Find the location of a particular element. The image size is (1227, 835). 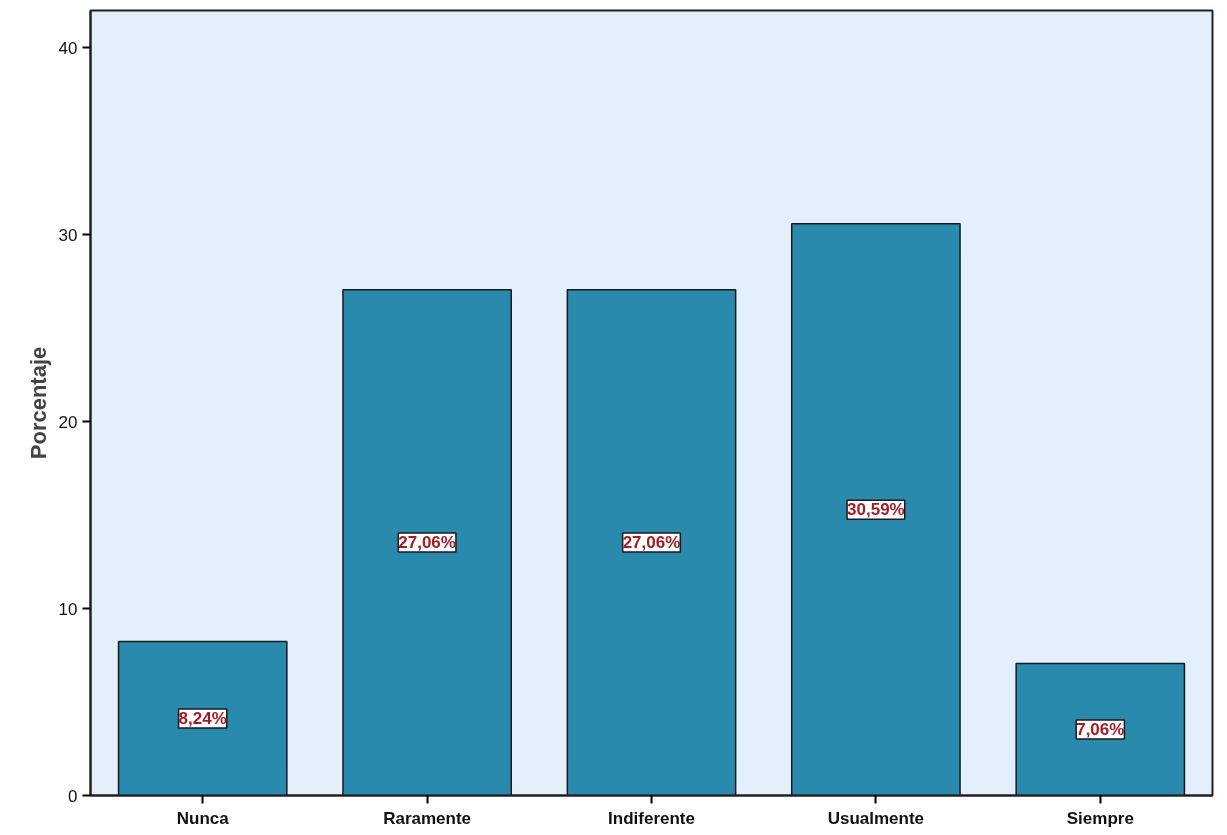

x-tick-label: Siempre is located at coordinates (1100, 818).